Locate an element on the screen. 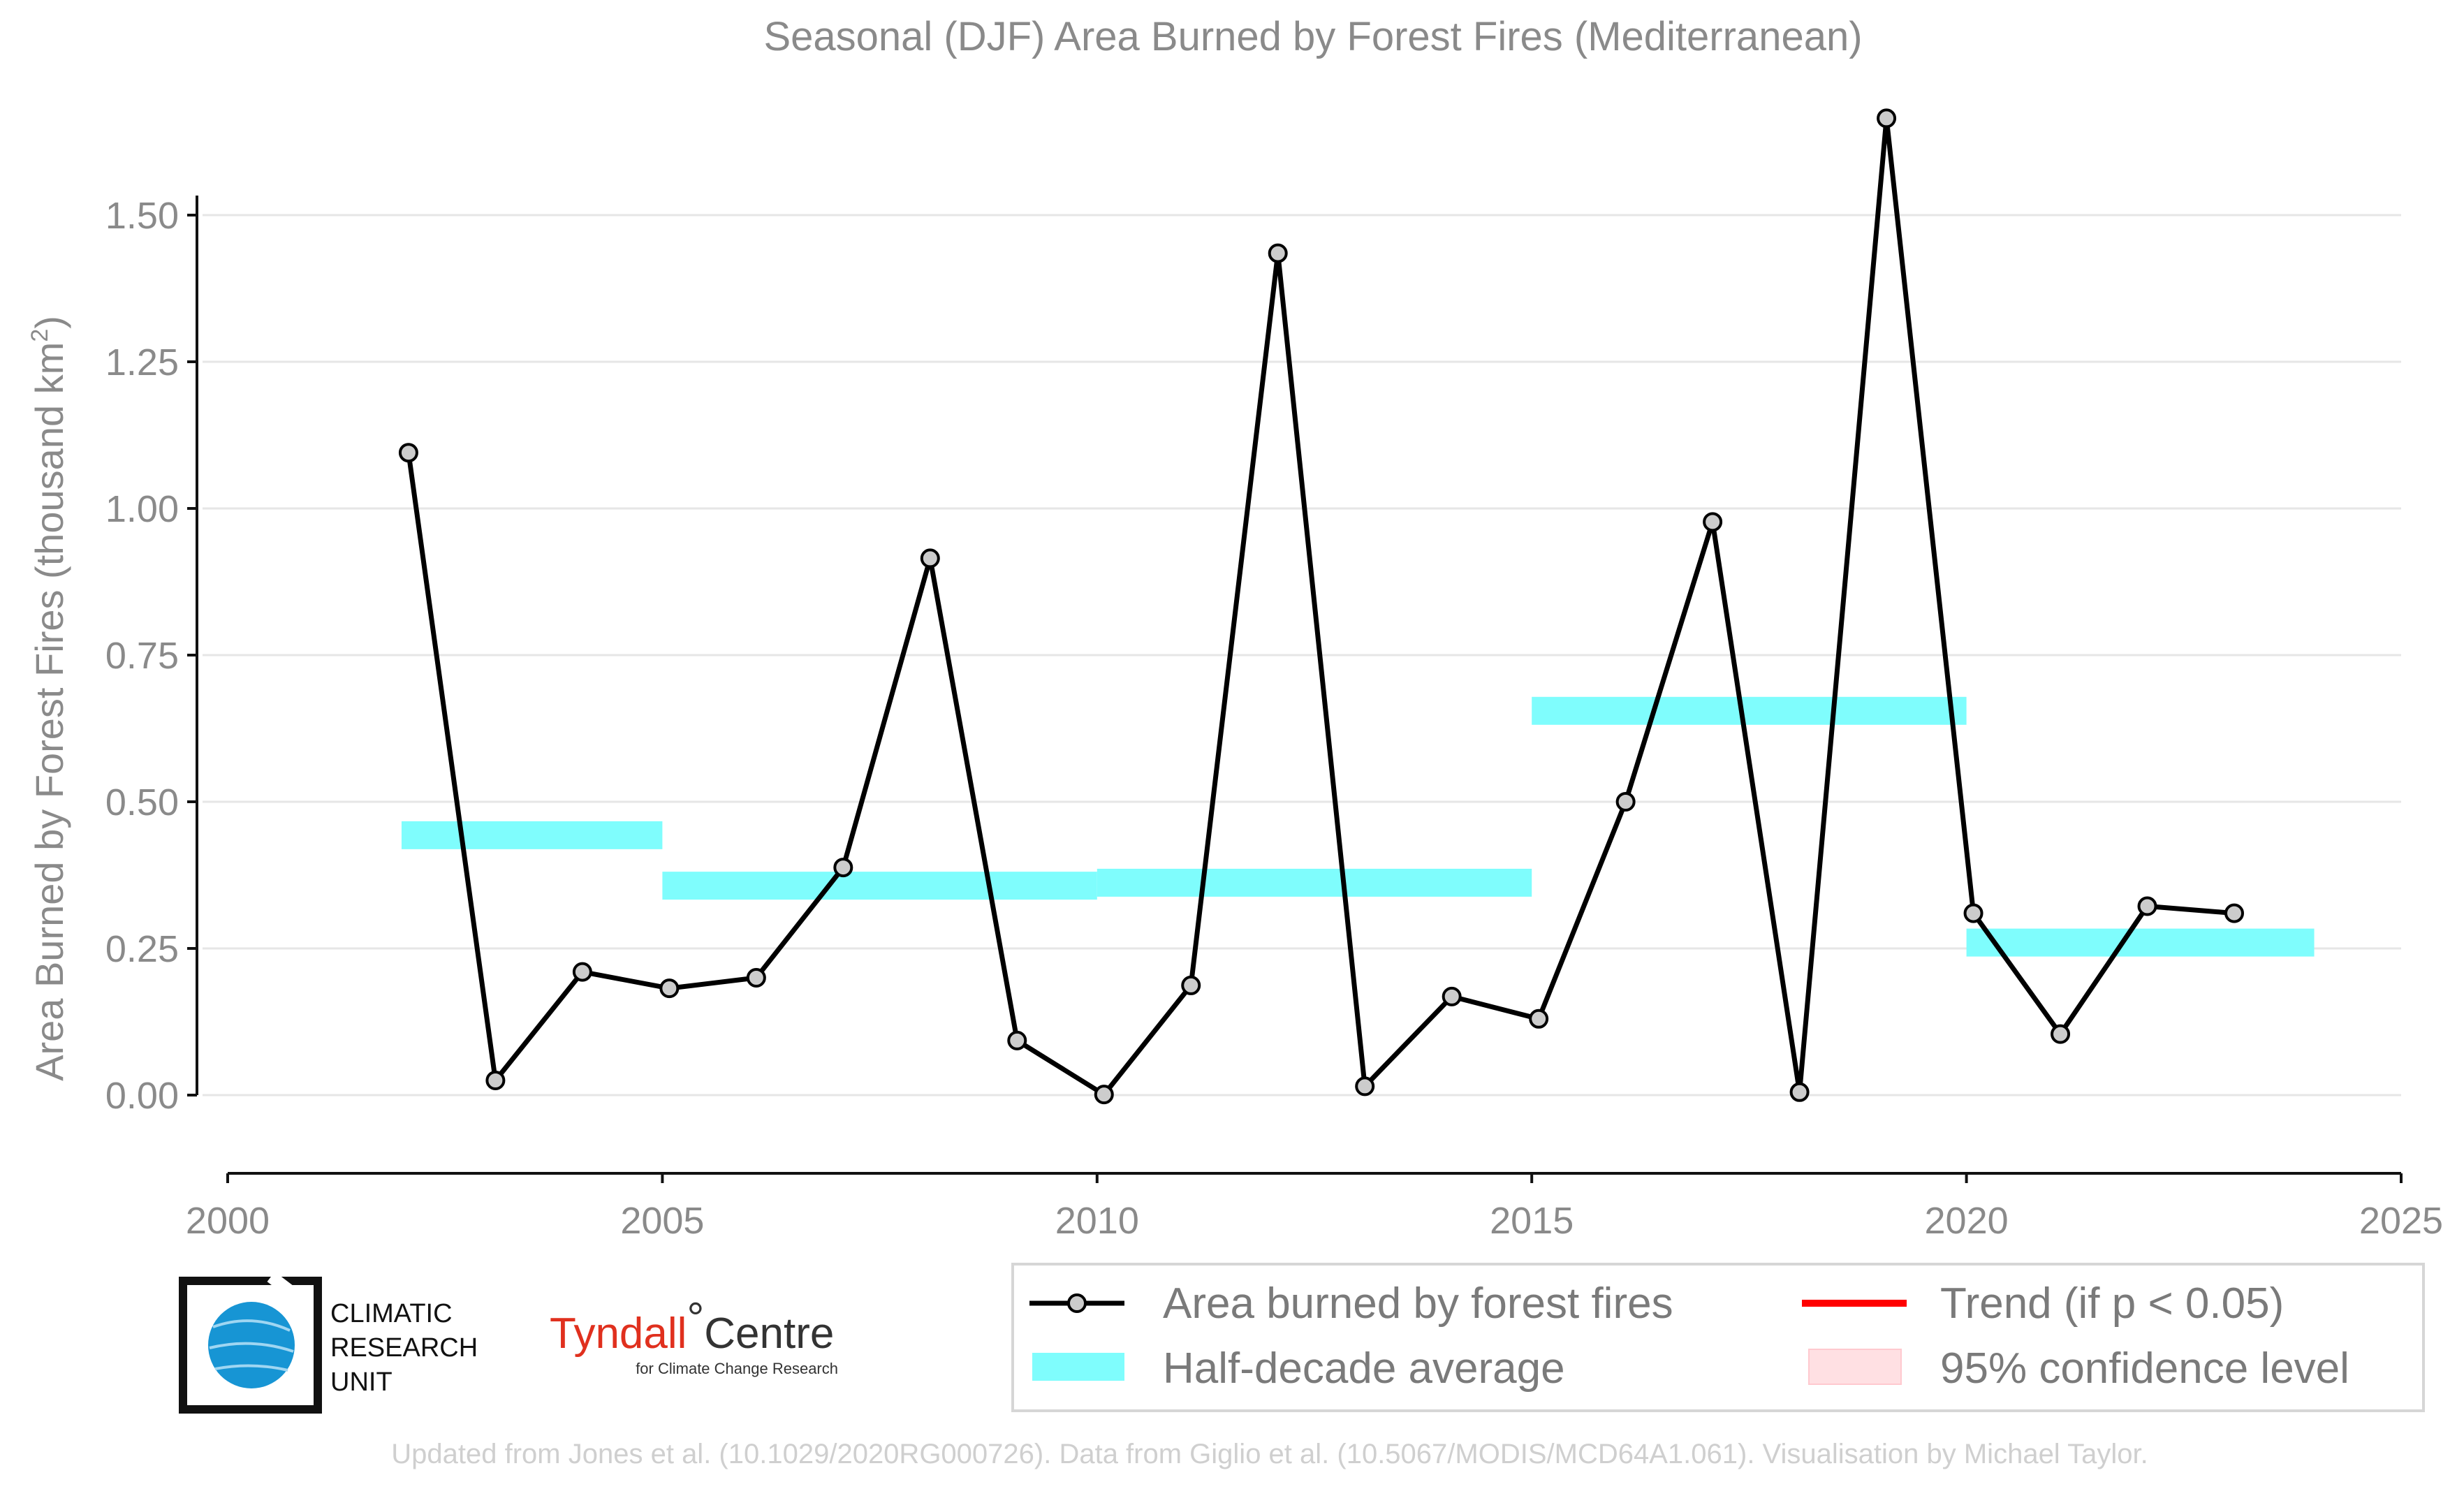 This screenshot has width=2464, height=1489. legend-label-trend: Trend (if p < 0.05) is located at coordinates (2112, 1303).